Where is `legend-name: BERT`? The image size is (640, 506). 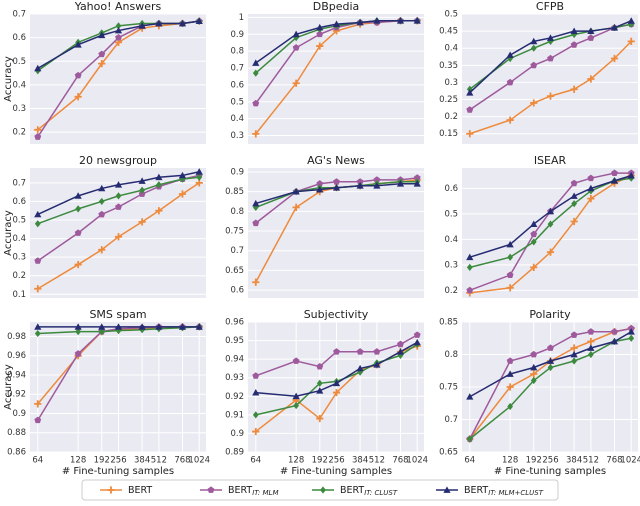 legend-name: BERT is located at coordinates (140, 490).